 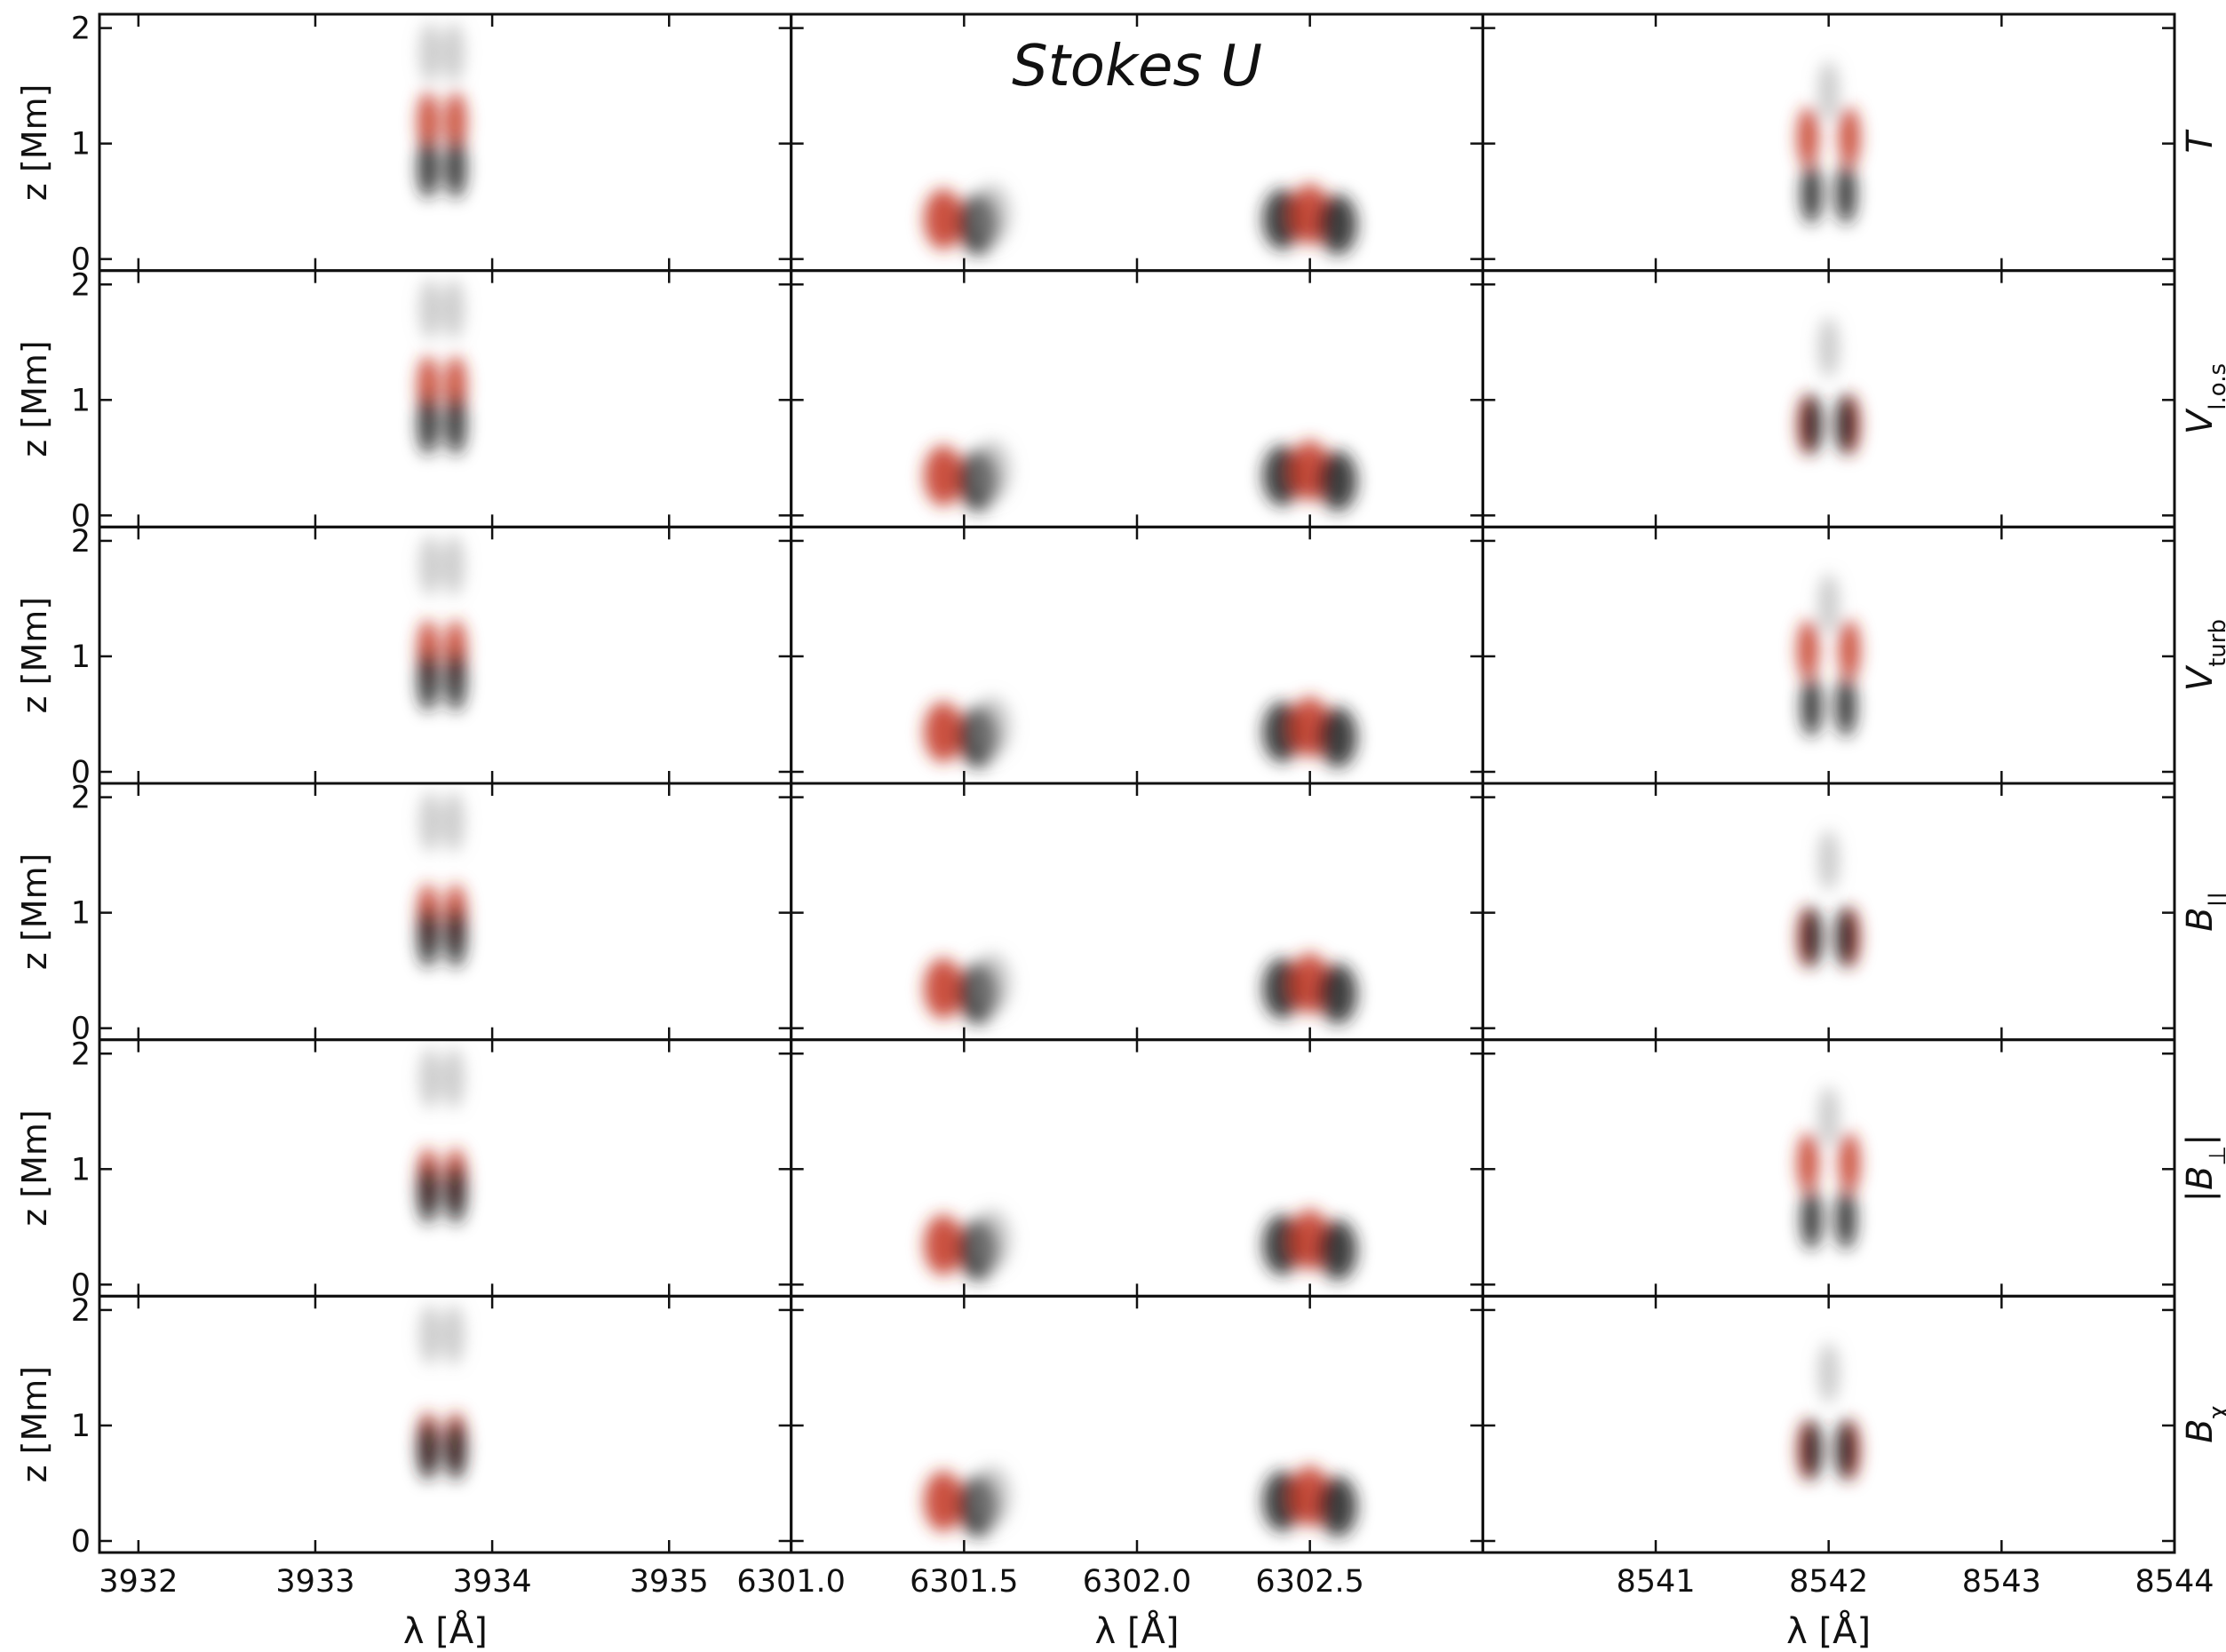 I want to click on x-tick-label: 6301.0, so click(x=790, y=1582).